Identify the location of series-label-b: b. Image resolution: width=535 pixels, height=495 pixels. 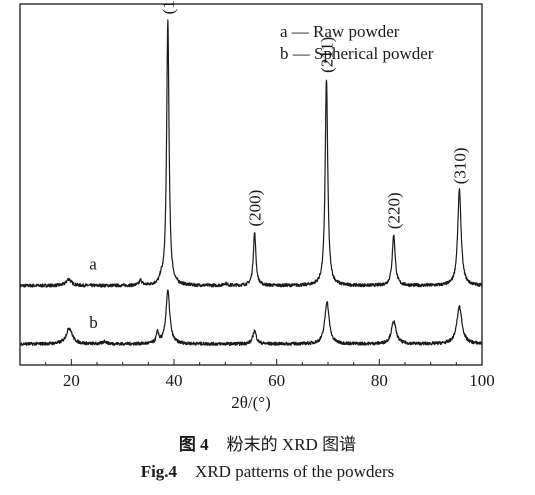
(93, 322).